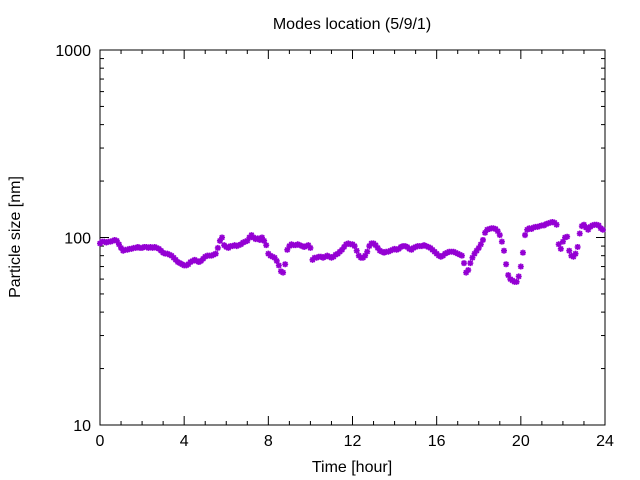 The image size is (640, 480). I want to click on x-tick-label: 12, so click(353, 441).